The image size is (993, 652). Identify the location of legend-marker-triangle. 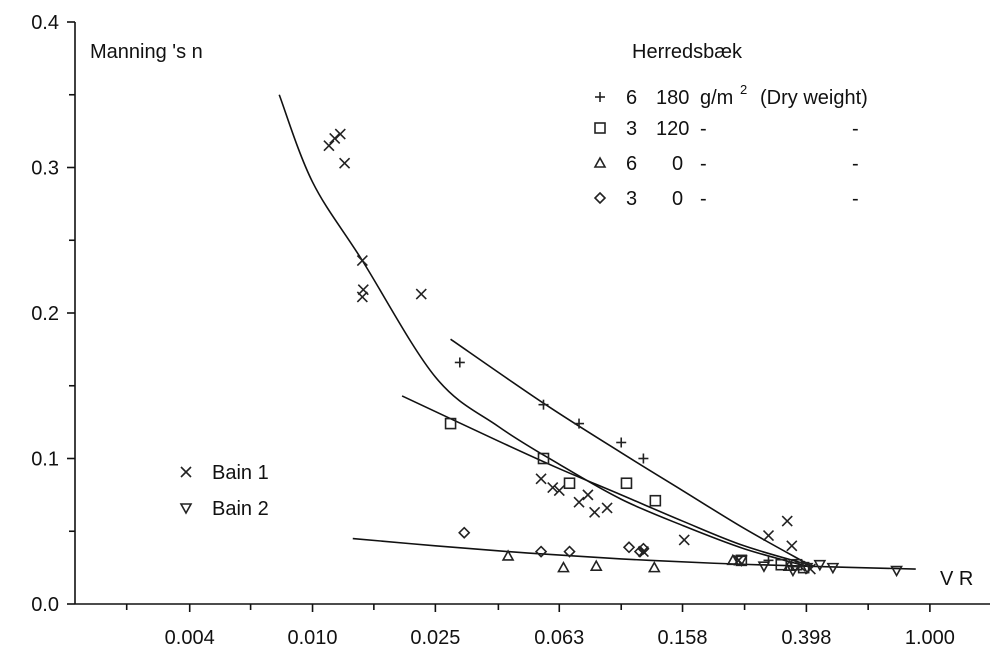
(600, 162).